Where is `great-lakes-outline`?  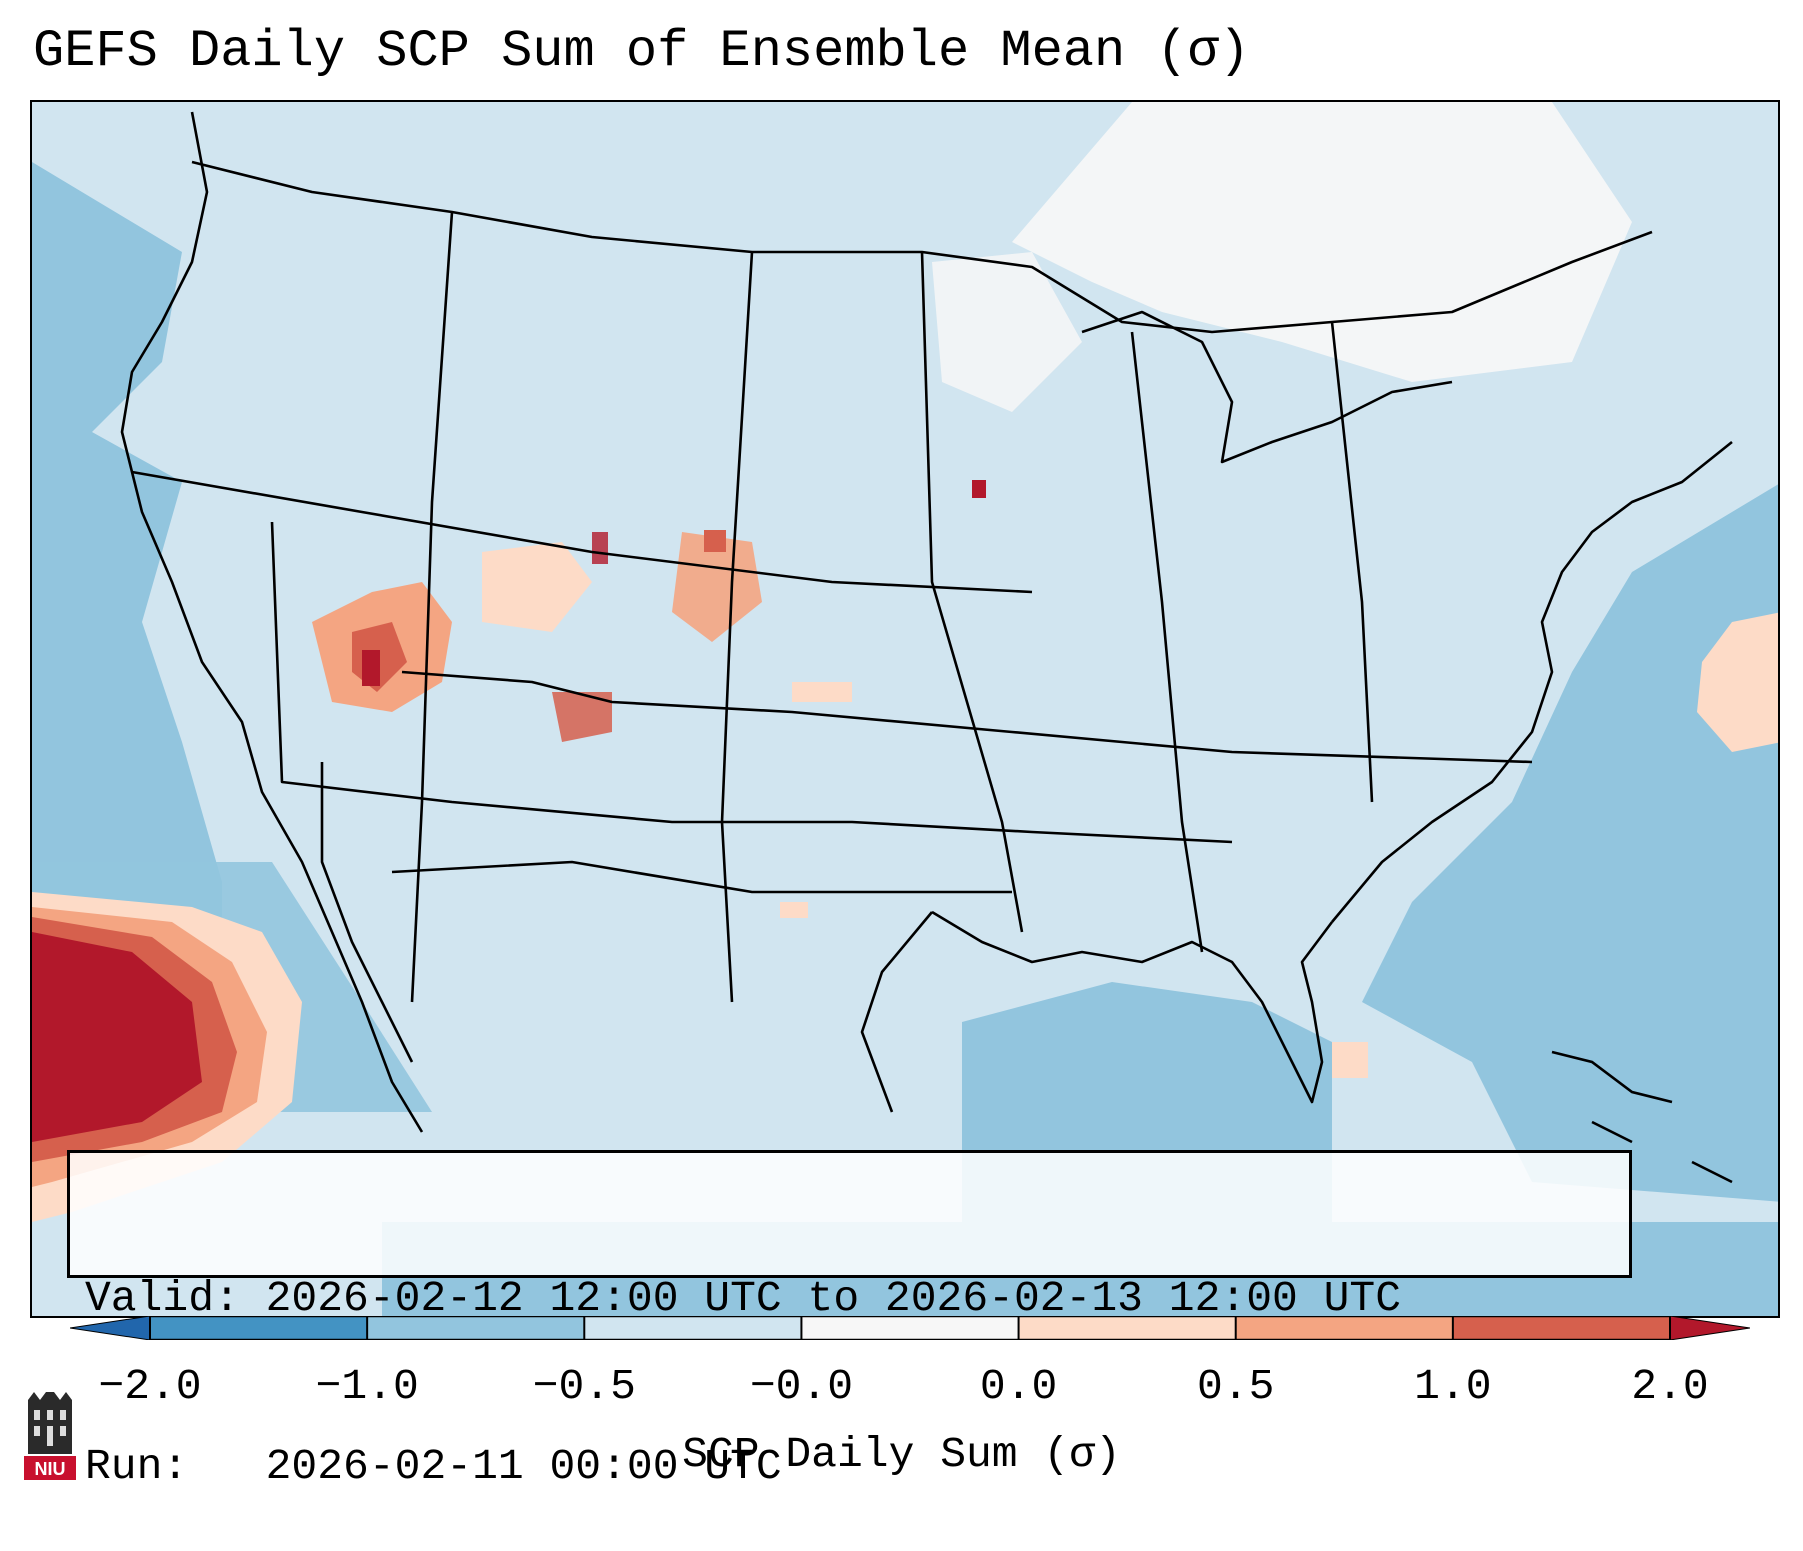 great-lakes-outline is located at coordinates (1267, 387).